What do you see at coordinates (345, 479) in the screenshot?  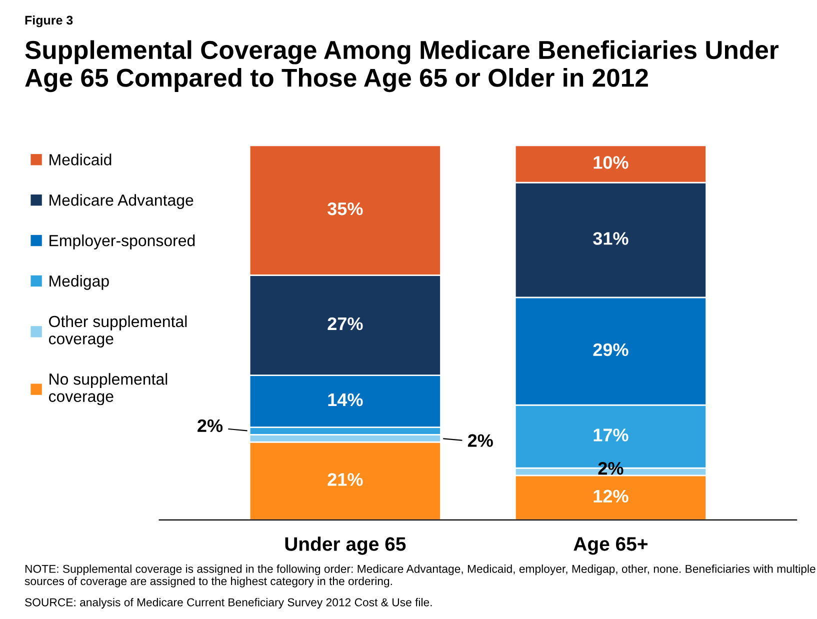 I see `data-label: 21%` at bounding box center [345, 479].